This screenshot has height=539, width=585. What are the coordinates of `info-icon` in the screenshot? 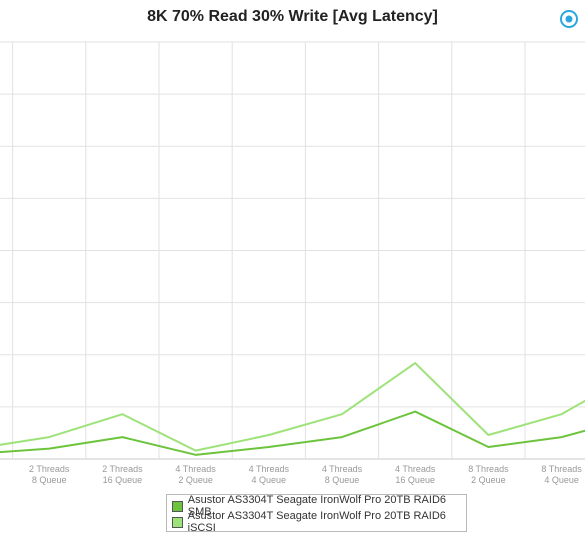 It's located at (569, 19).